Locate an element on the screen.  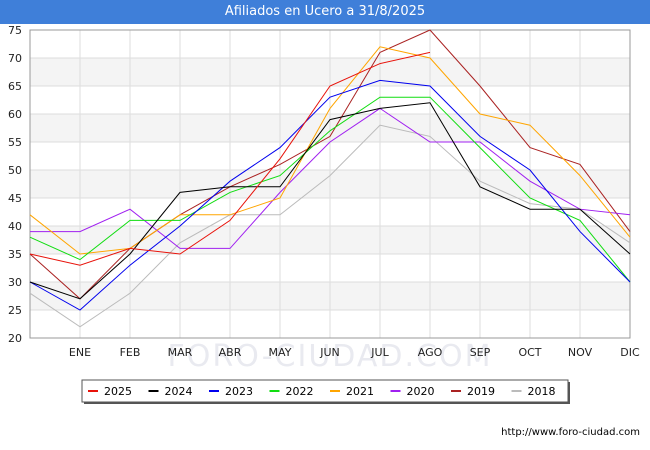
legend: 2025 2024 2023 2022 2021 2020 2019 2018 is located at coordinates (325, 391).